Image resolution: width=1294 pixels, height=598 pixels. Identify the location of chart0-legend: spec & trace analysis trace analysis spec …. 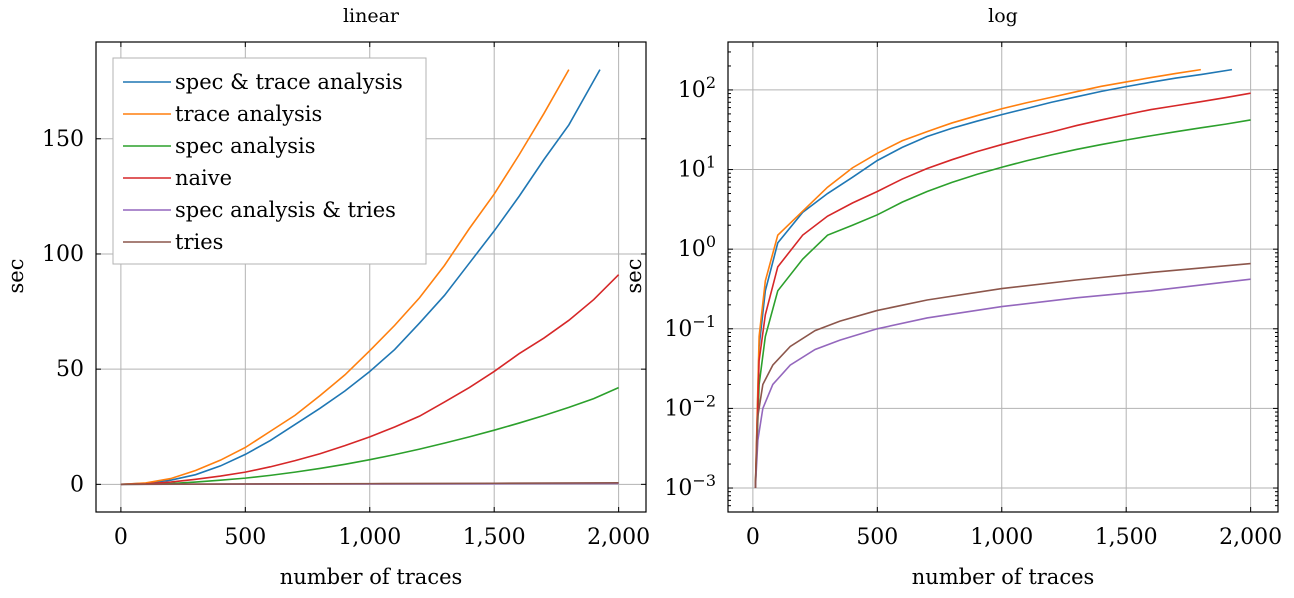
(269, 161).